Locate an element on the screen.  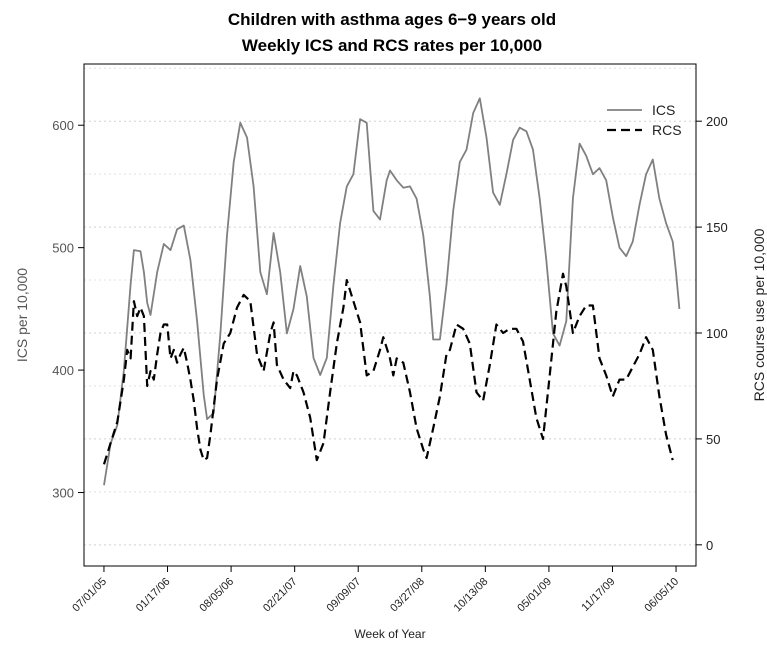
left-tick-label: 300 is located at coordinates (63, 493).